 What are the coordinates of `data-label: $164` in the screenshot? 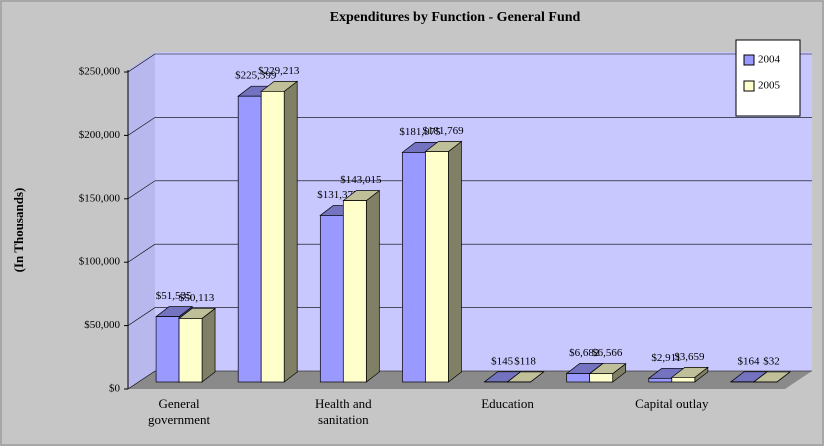 It's located at (748, 361).